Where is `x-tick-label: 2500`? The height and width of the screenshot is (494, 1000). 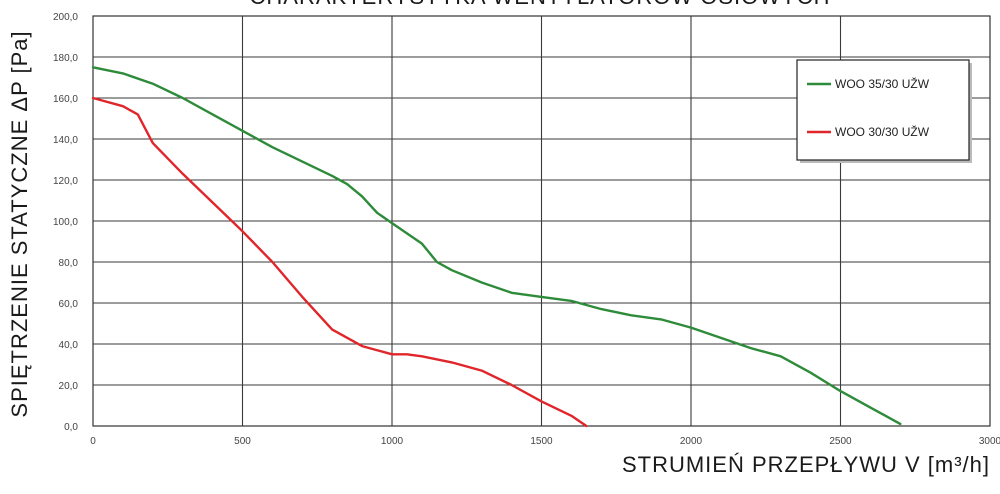 x-tick-label: 2500 is located at coordinates (840, 441).